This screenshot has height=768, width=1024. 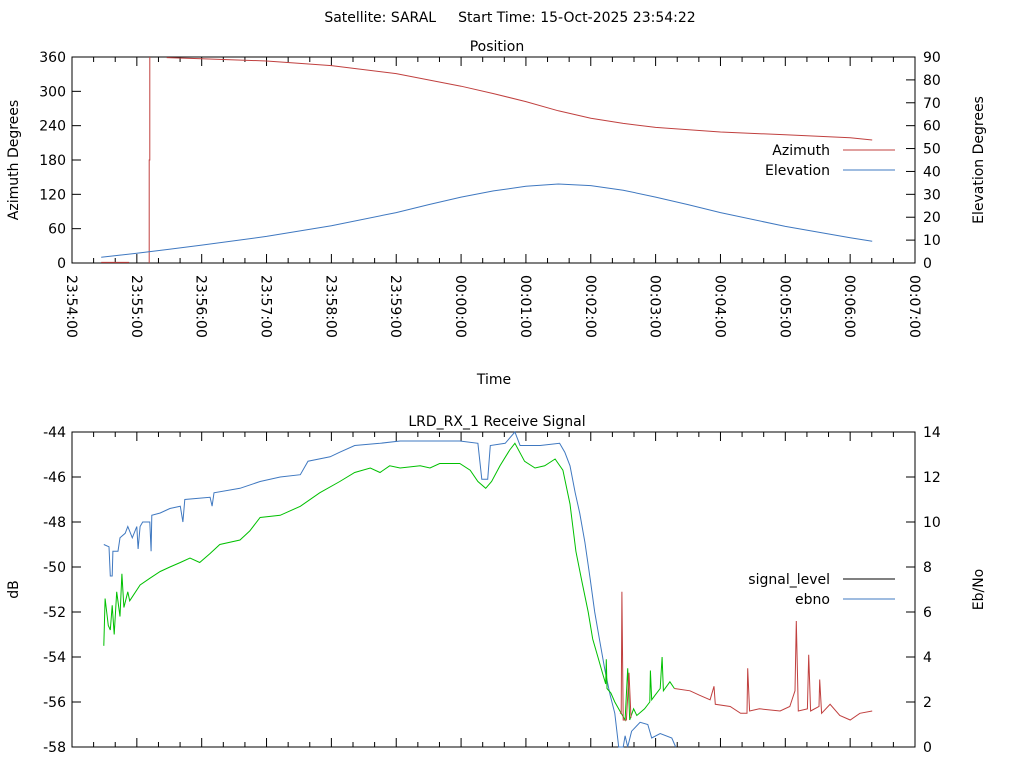 What do you see at coordinates (932, 172) in the screenshot?
I see `y2-tick-label: 40` at bounding box center [932, 172].